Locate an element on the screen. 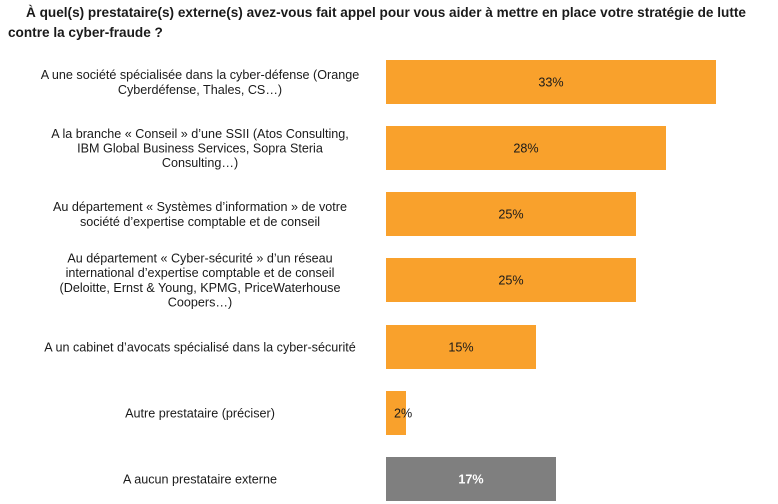  category-label-line: Coopers…) is located at coordinates (200, 302).